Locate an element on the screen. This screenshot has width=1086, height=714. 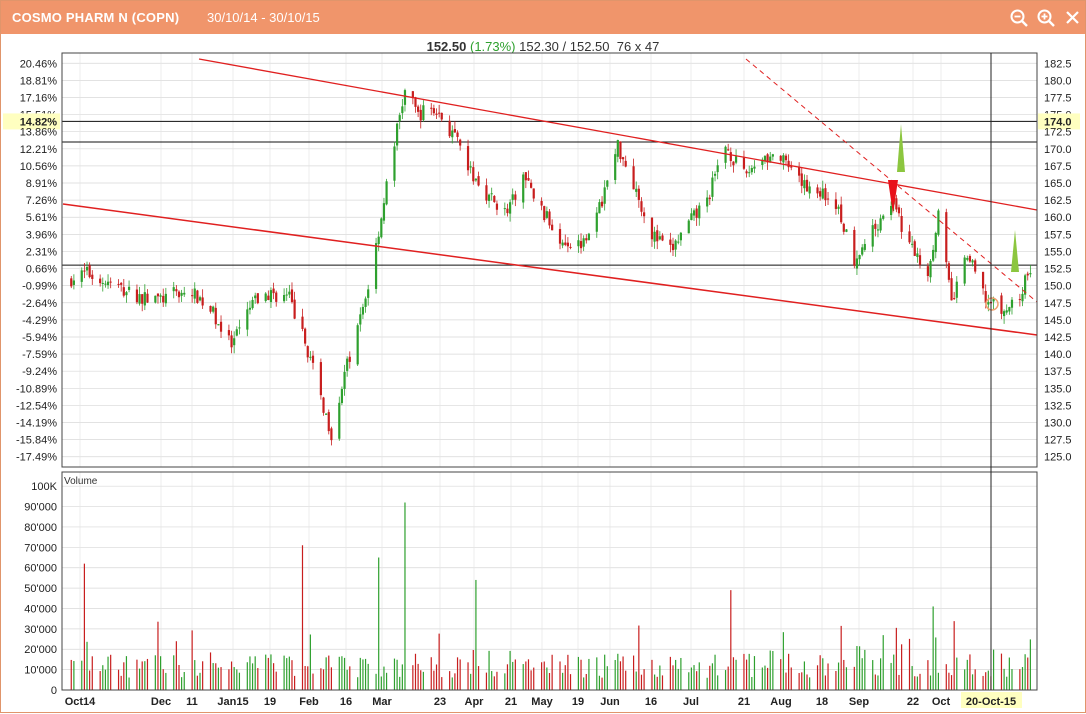
bid-ask: 152.30 / 152.50 is located at coordinates (564, 46).